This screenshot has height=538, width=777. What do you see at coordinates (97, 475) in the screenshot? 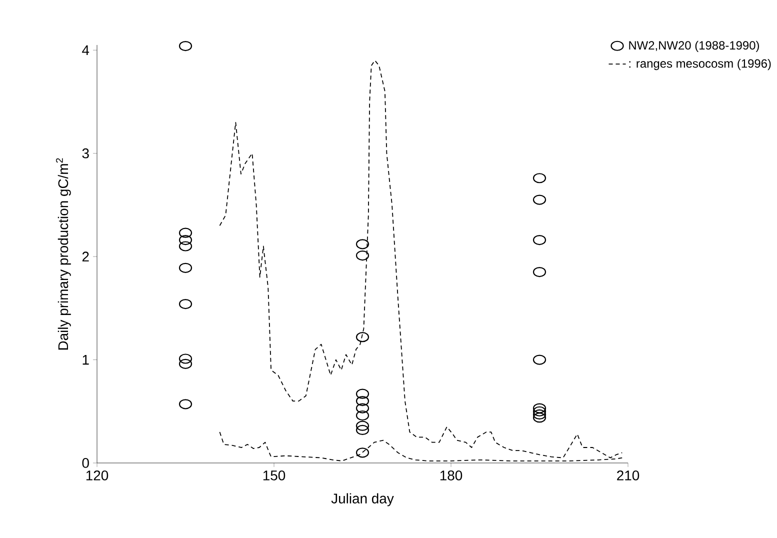
I see `x-tick-label: 120` at bounding box center [97, 475].